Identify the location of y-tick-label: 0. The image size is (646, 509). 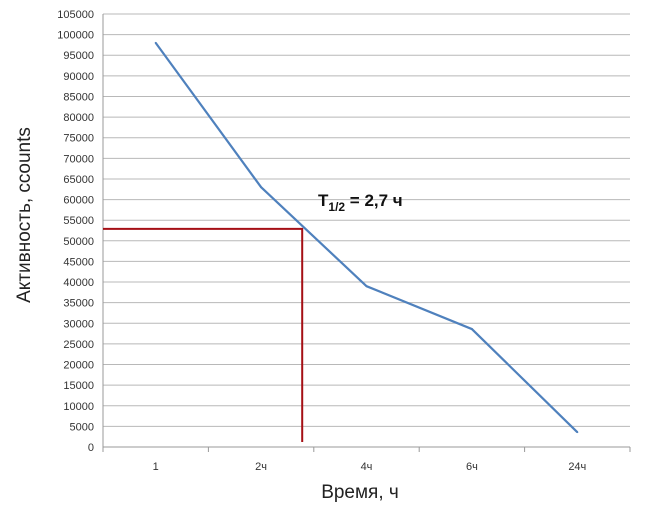
(91, 448).